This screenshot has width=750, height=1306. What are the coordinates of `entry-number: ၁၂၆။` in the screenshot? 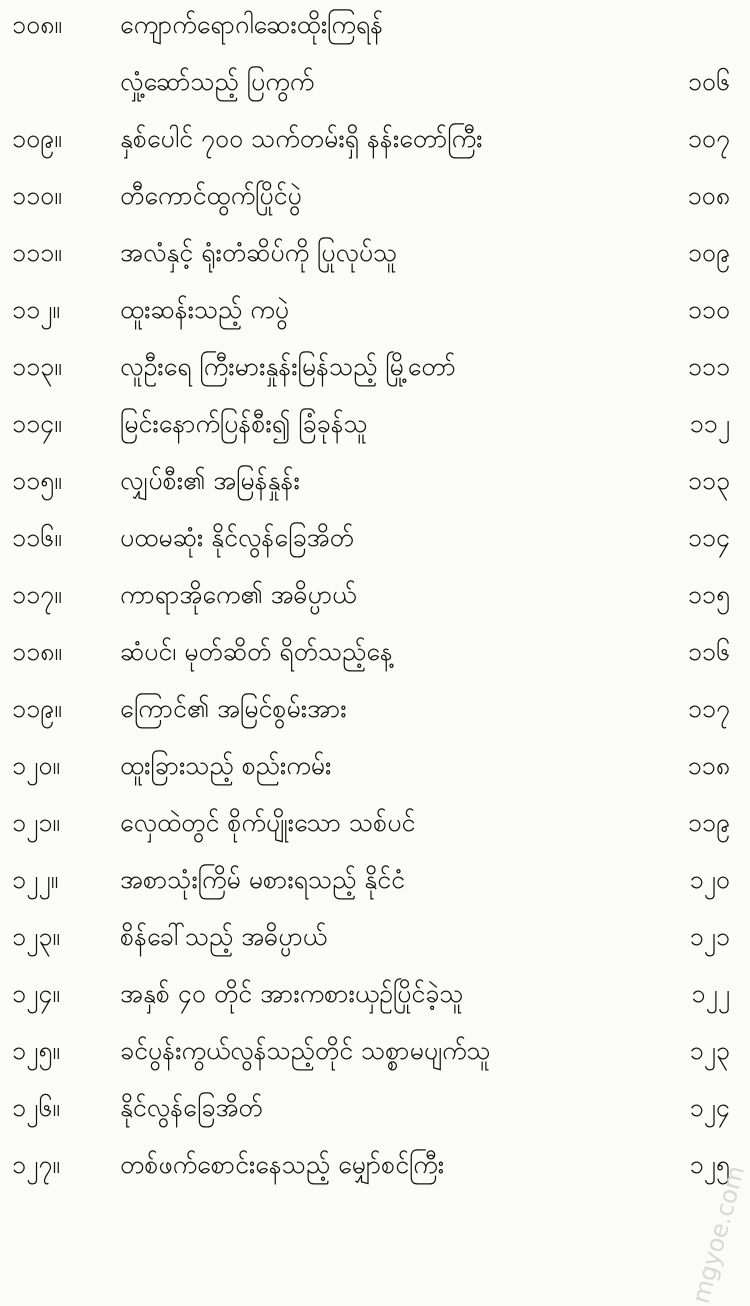 It's located at (36, 1107).